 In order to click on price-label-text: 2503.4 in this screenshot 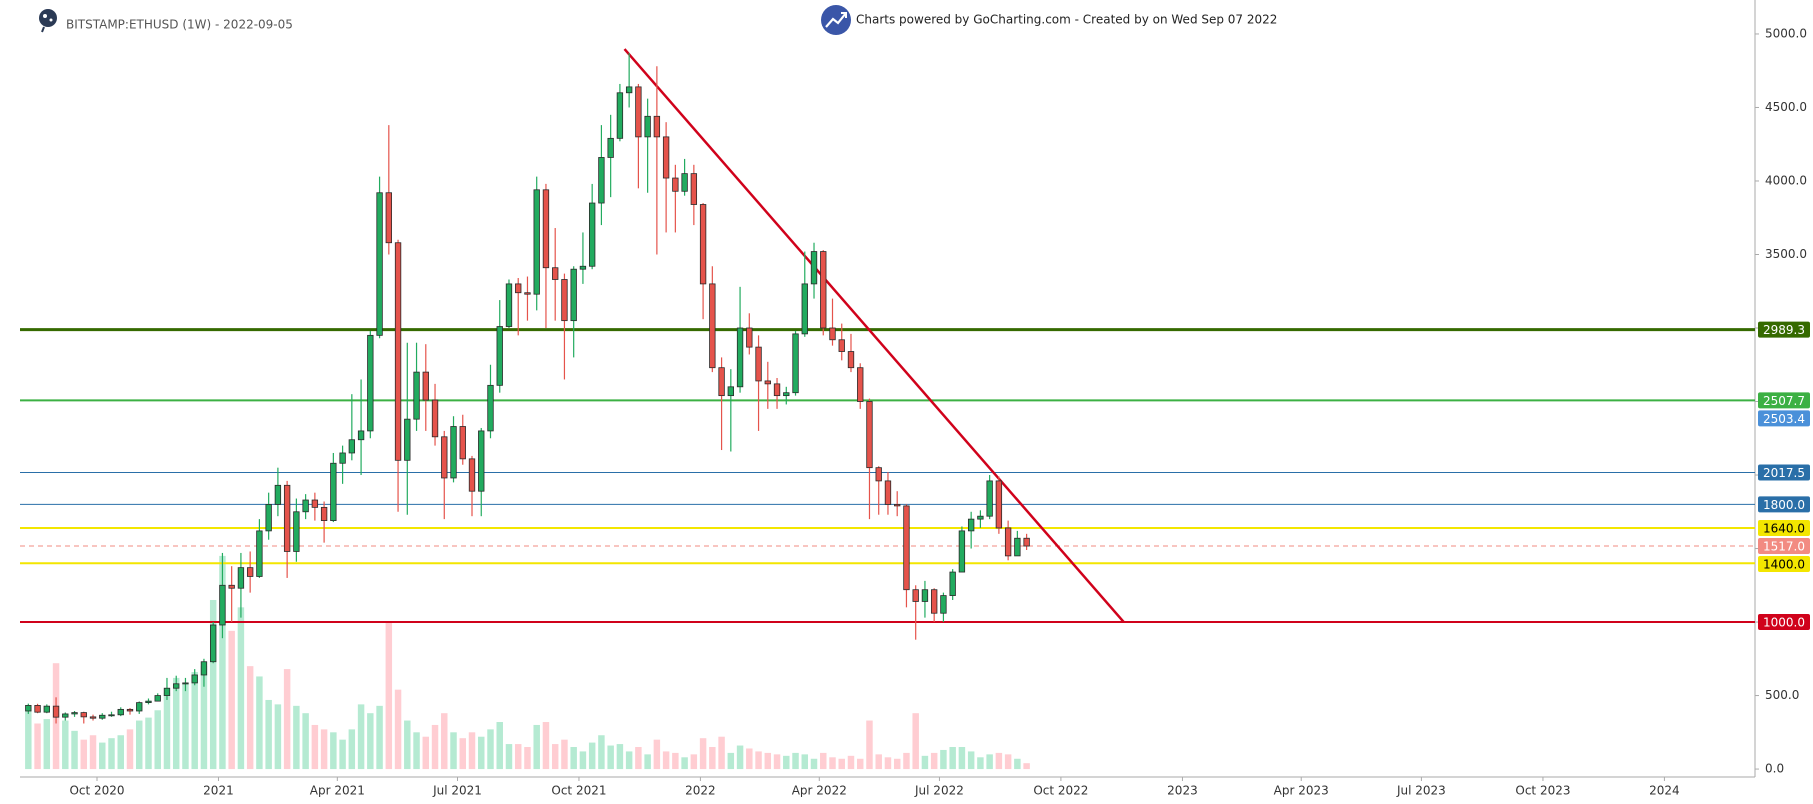, I will do `click(1784, 419)`.